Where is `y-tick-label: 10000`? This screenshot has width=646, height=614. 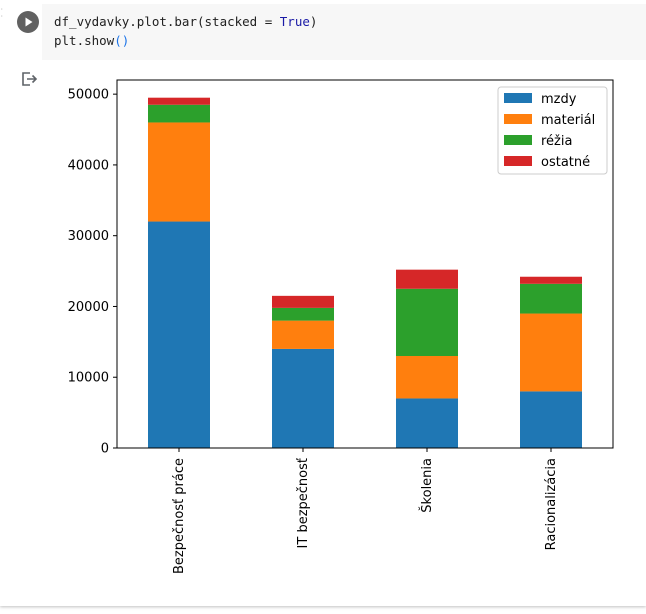
y-tick-label: 10000 is located at coordinates (88, 378).